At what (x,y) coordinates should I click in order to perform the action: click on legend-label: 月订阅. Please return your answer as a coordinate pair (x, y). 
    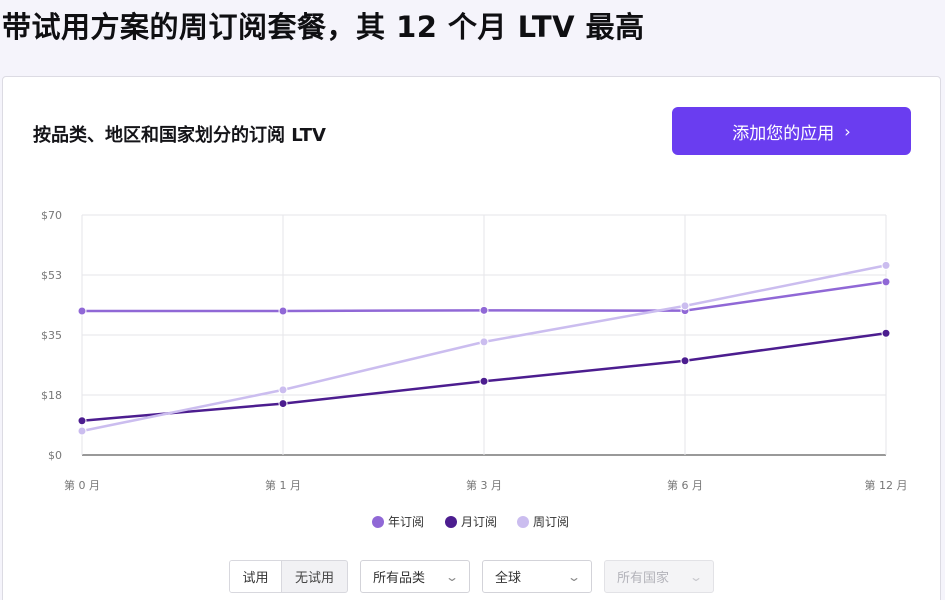
    Looking at the image, I should click on (479, 522).